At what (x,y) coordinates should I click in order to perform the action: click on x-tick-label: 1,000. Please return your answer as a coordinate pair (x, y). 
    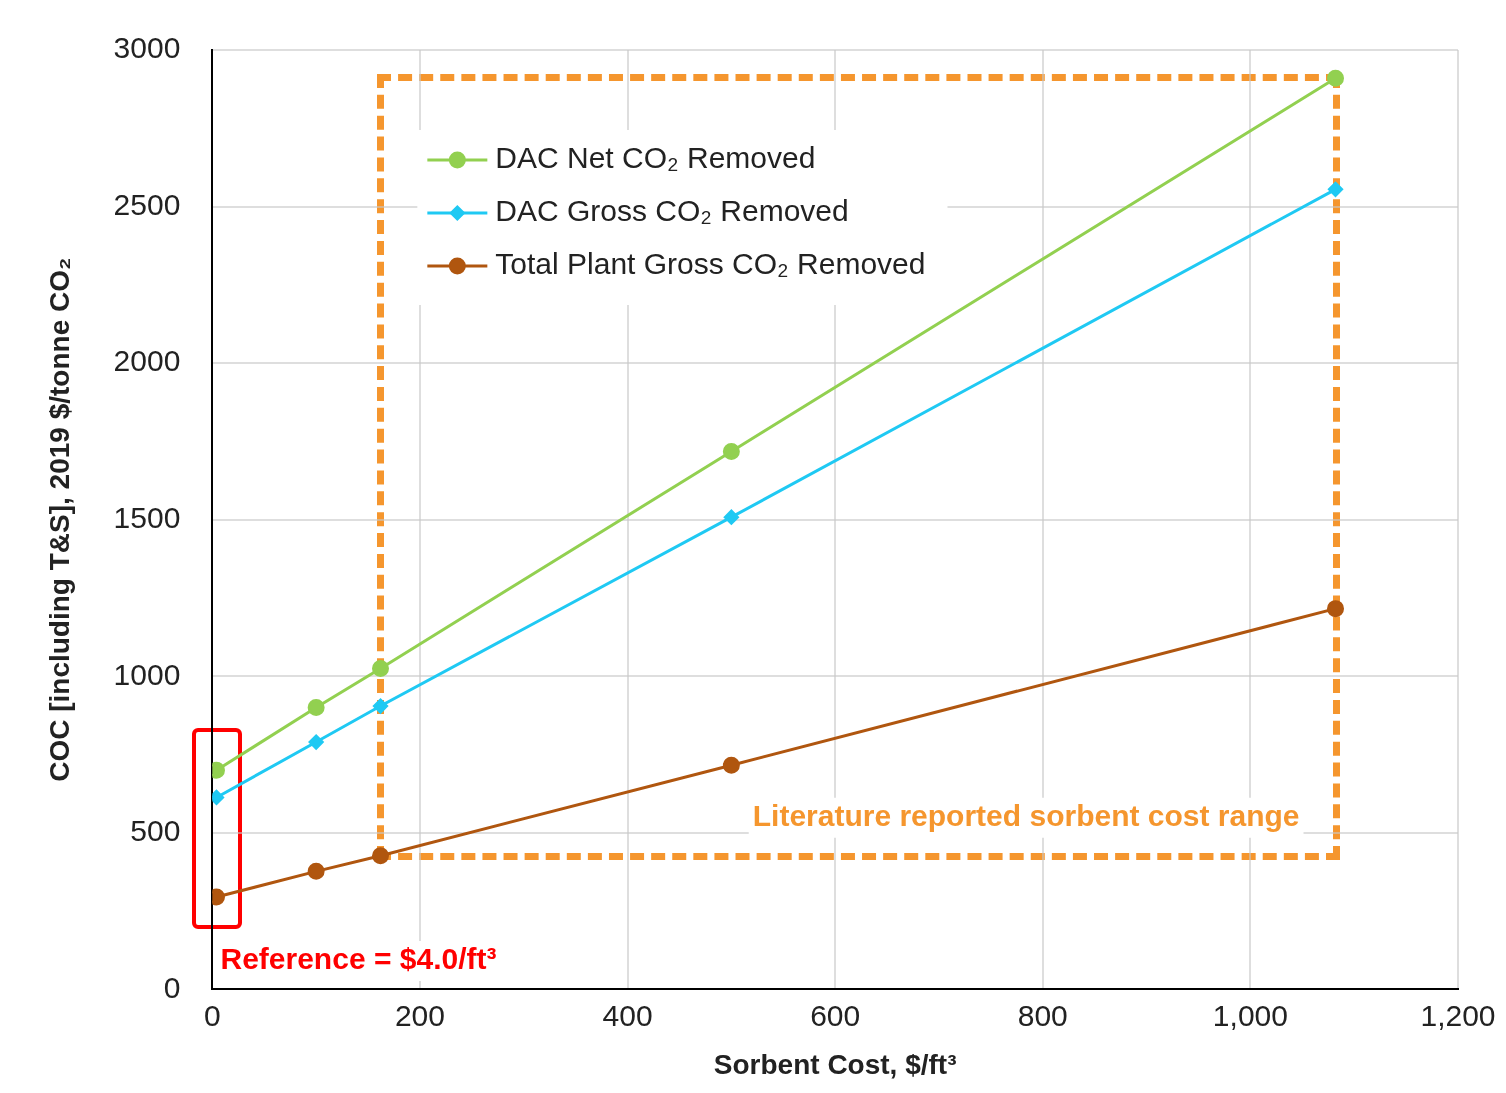
    Looking at the image, I should click on (1250, 1015).